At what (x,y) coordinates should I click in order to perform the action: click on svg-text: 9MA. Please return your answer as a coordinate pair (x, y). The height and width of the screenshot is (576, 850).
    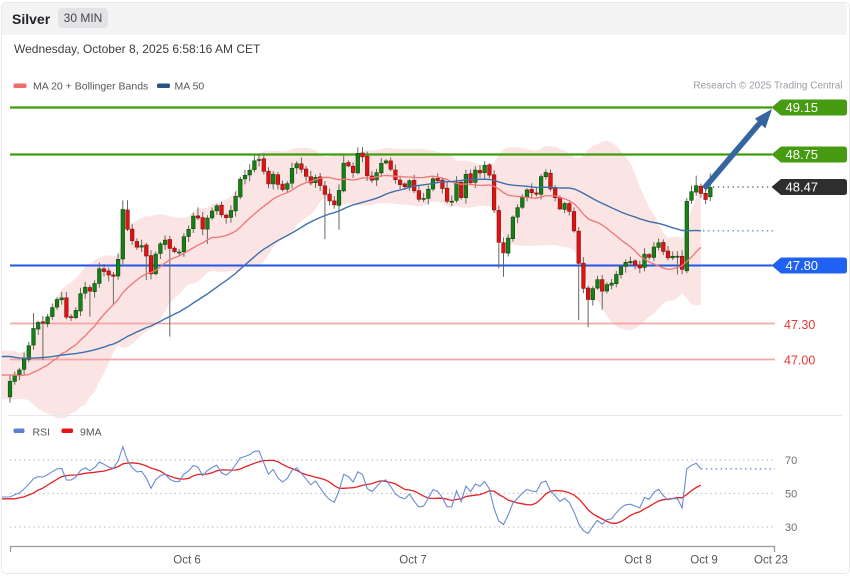
    Looking at the image, I should click on (91, 433).